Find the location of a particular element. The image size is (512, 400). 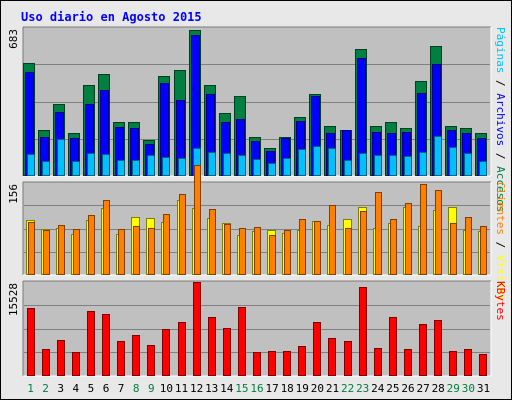

hits-files-pages-panel-legend-part-1: Páginas is located at coordinates (500, 50).